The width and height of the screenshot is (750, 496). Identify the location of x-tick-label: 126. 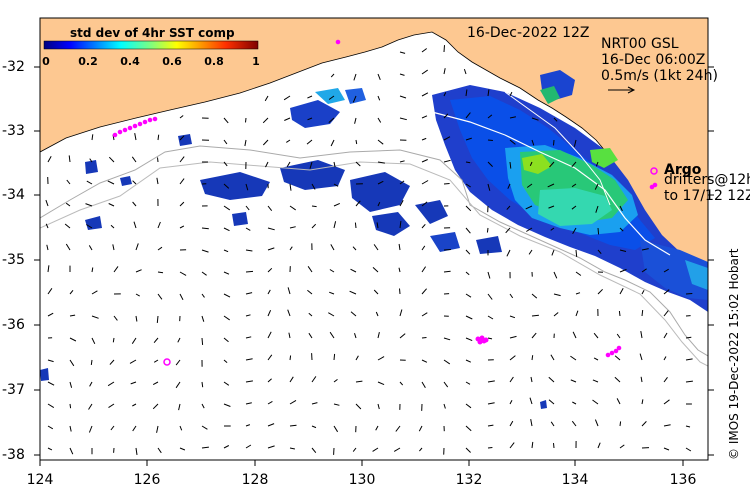
(147, 480).